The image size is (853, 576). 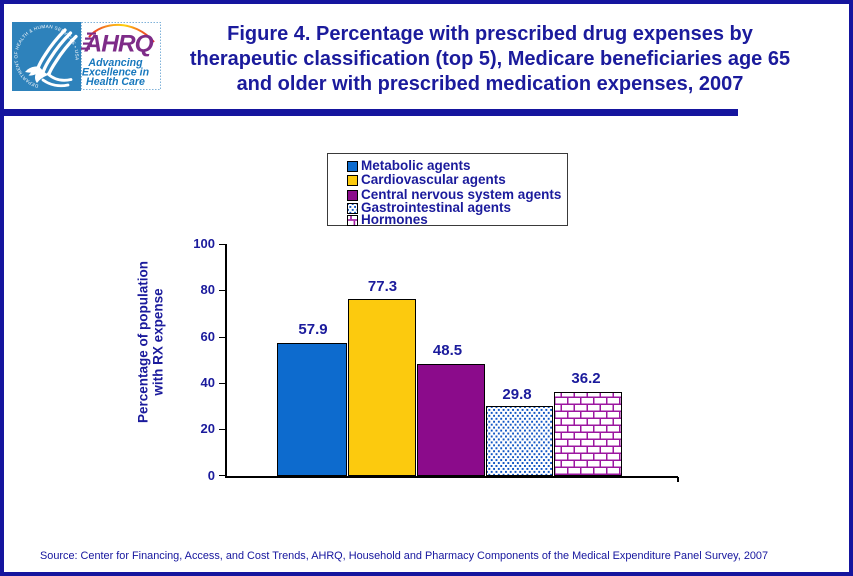 What do you see at coordinates (115, 63) in the screenshot?
I see `svg-text: Advancing` at bounding box center [115, 63].